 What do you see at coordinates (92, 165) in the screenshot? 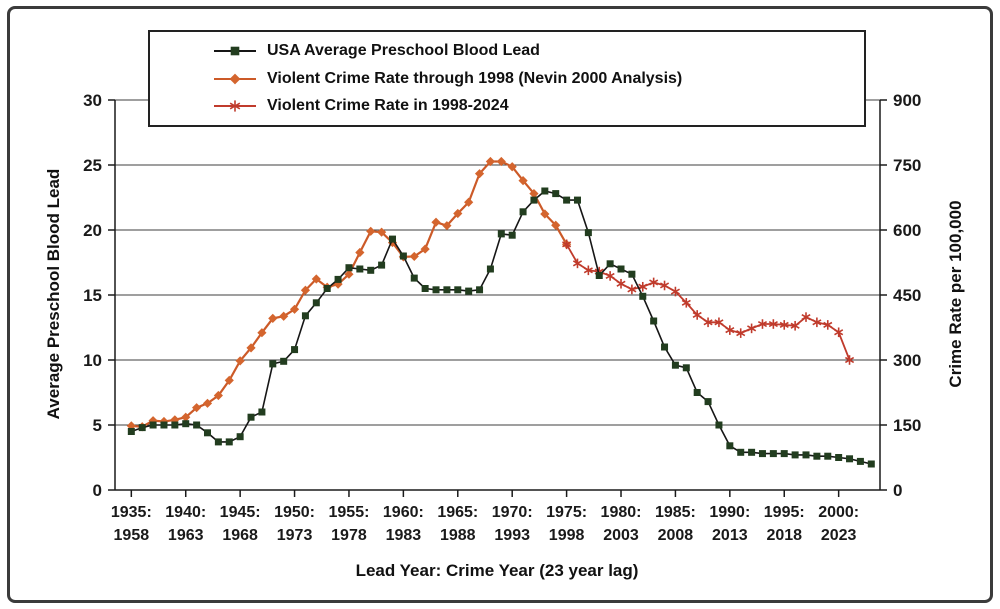
I see `svg-text: 25` at bounding box center [92, 165].